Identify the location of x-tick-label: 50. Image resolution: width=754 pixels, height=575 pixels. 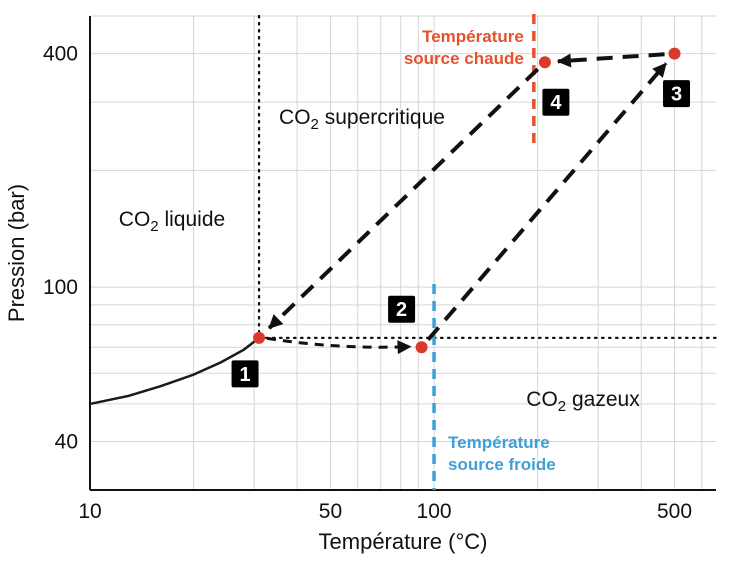
(330, 511).